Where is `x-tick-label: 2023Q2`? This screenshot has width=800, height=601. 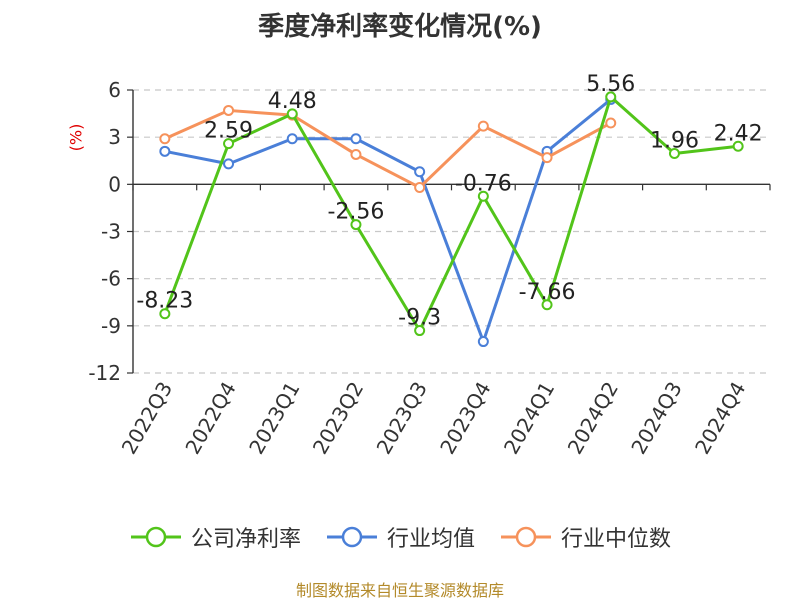
x-tick-label: 2023Q2 is located at coordinates (338, 418).